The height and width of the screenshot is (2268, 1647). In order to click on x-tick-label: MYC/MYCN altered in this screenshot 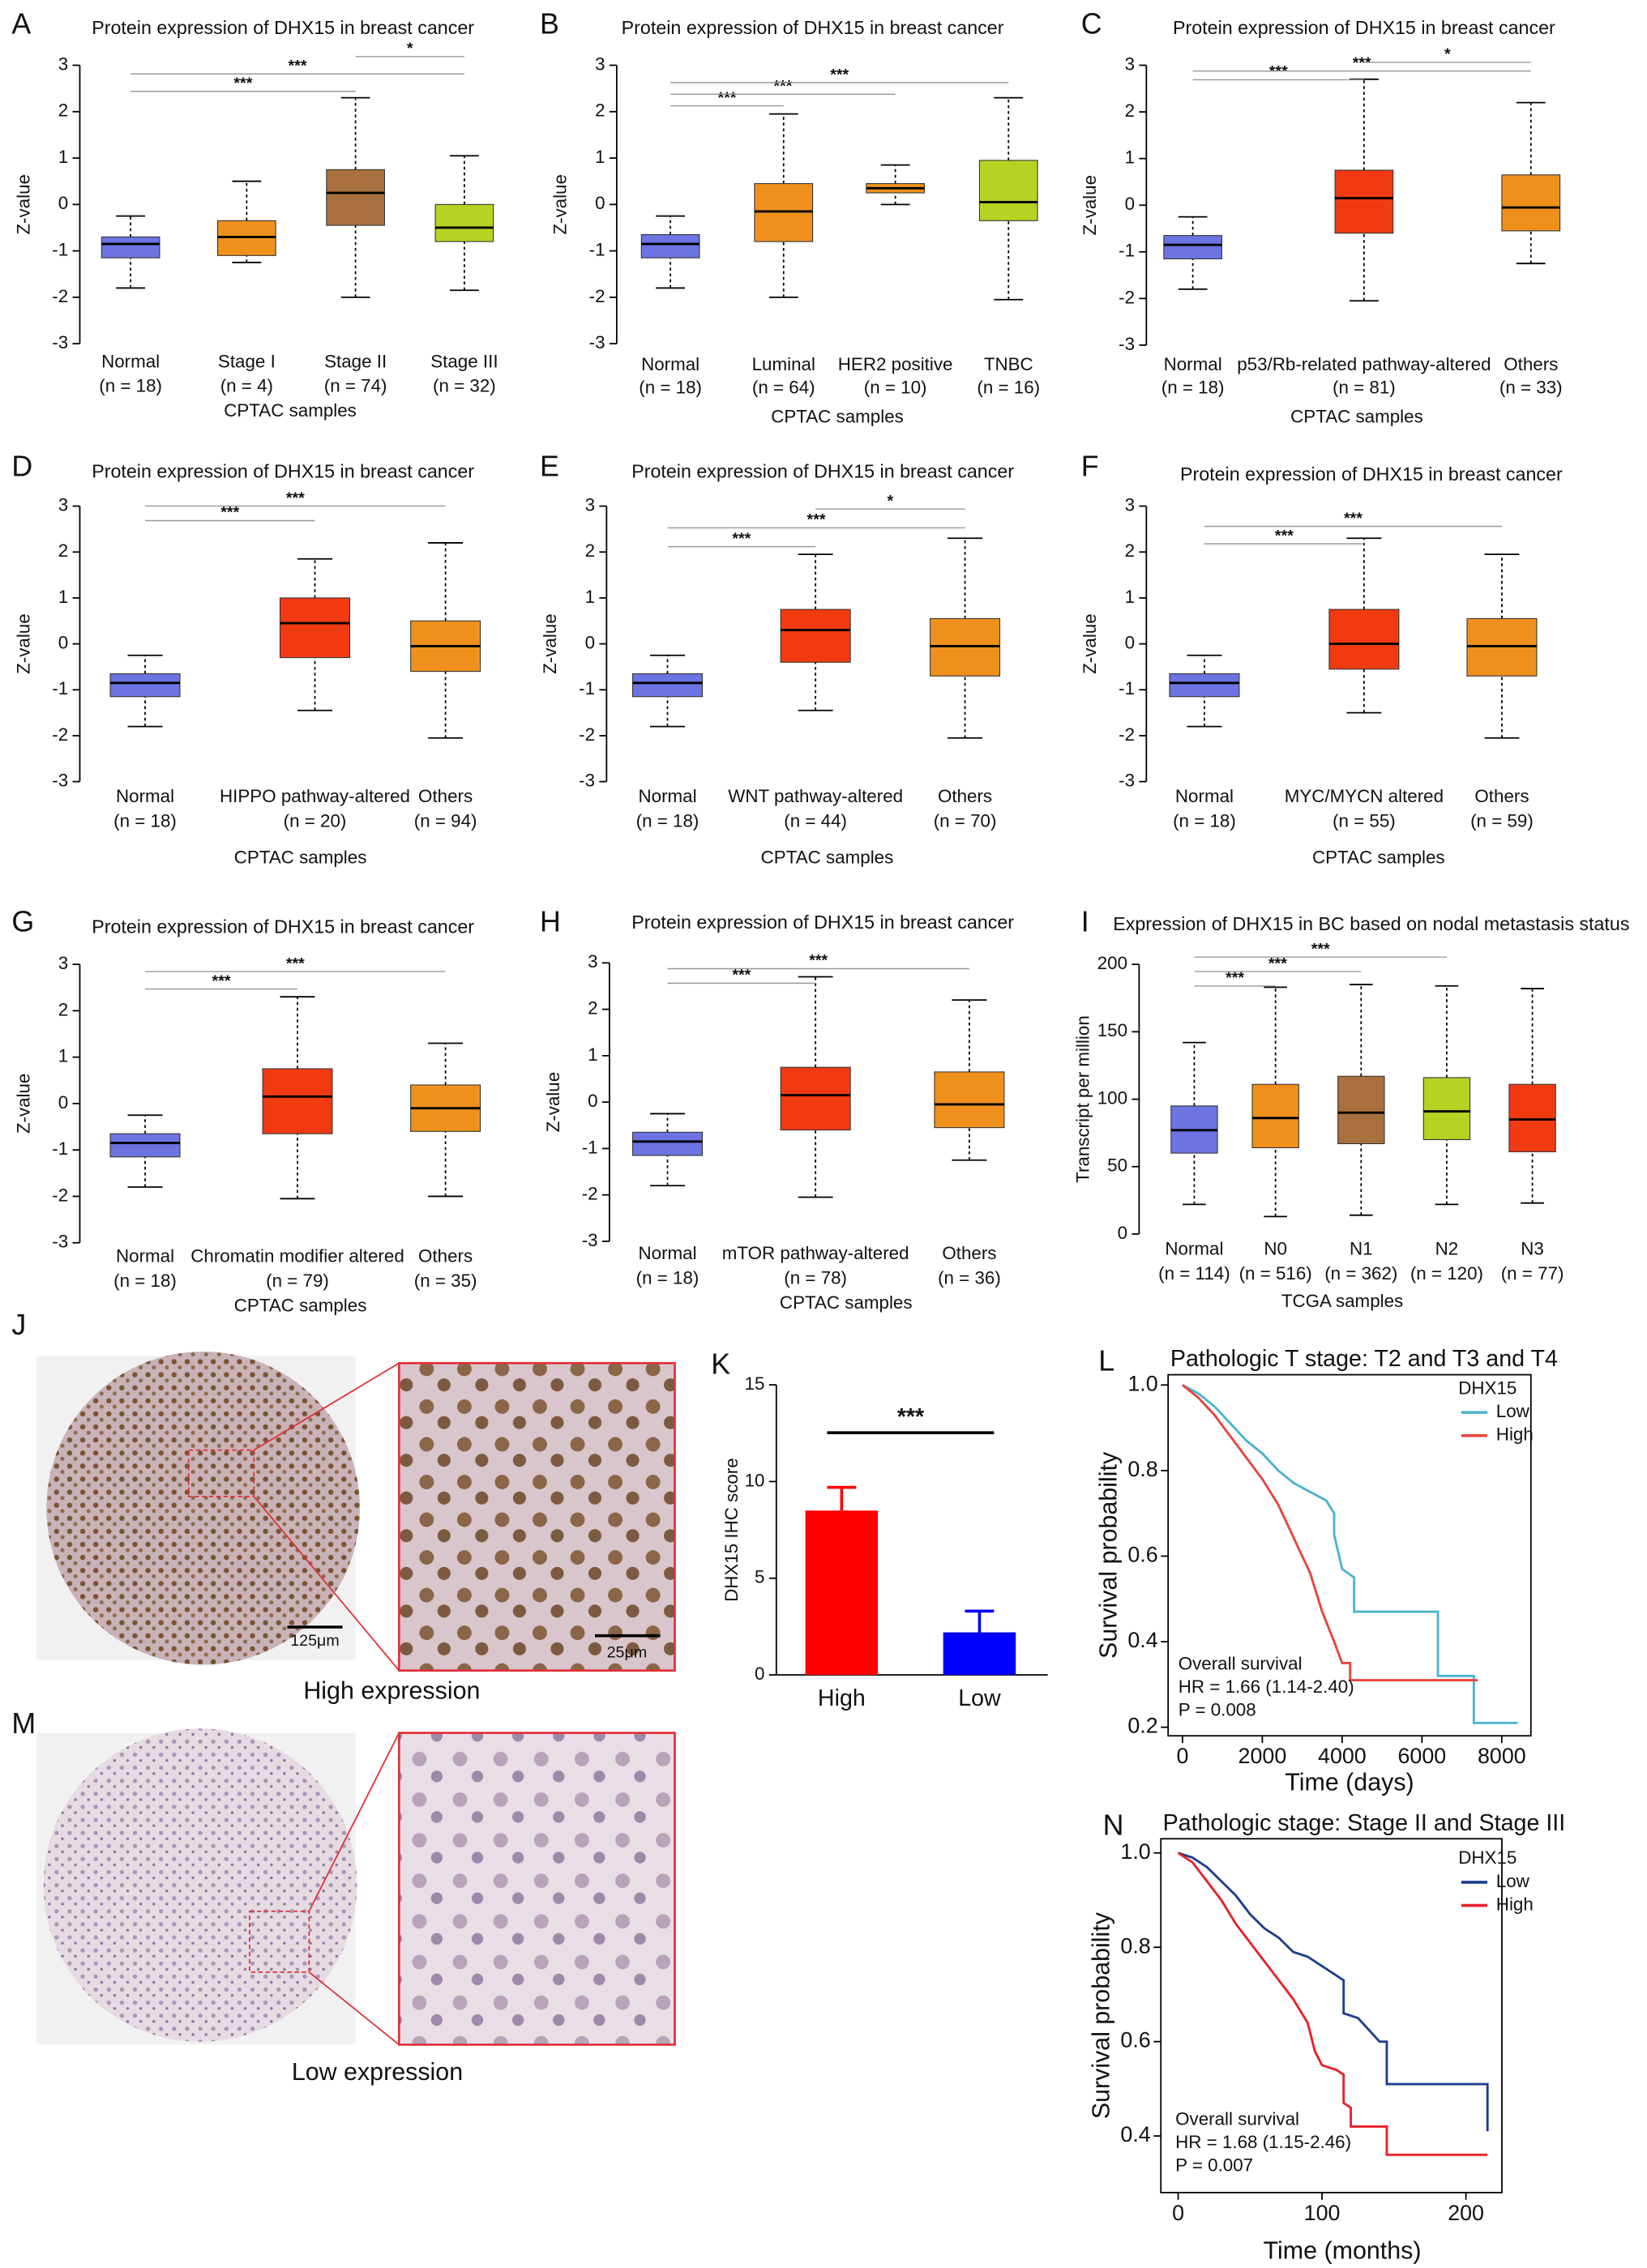, I will do `click(1364, 796)`.